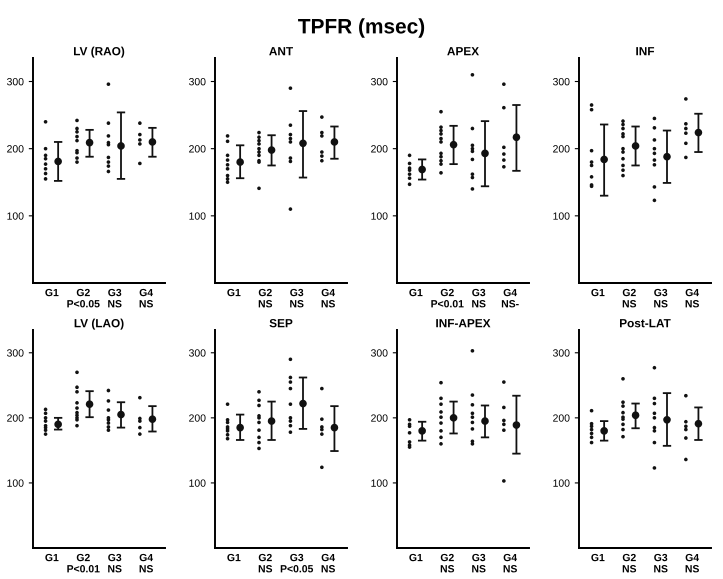  I want to click on x-tick-label: G2 P<0.05, so click(83, 298).